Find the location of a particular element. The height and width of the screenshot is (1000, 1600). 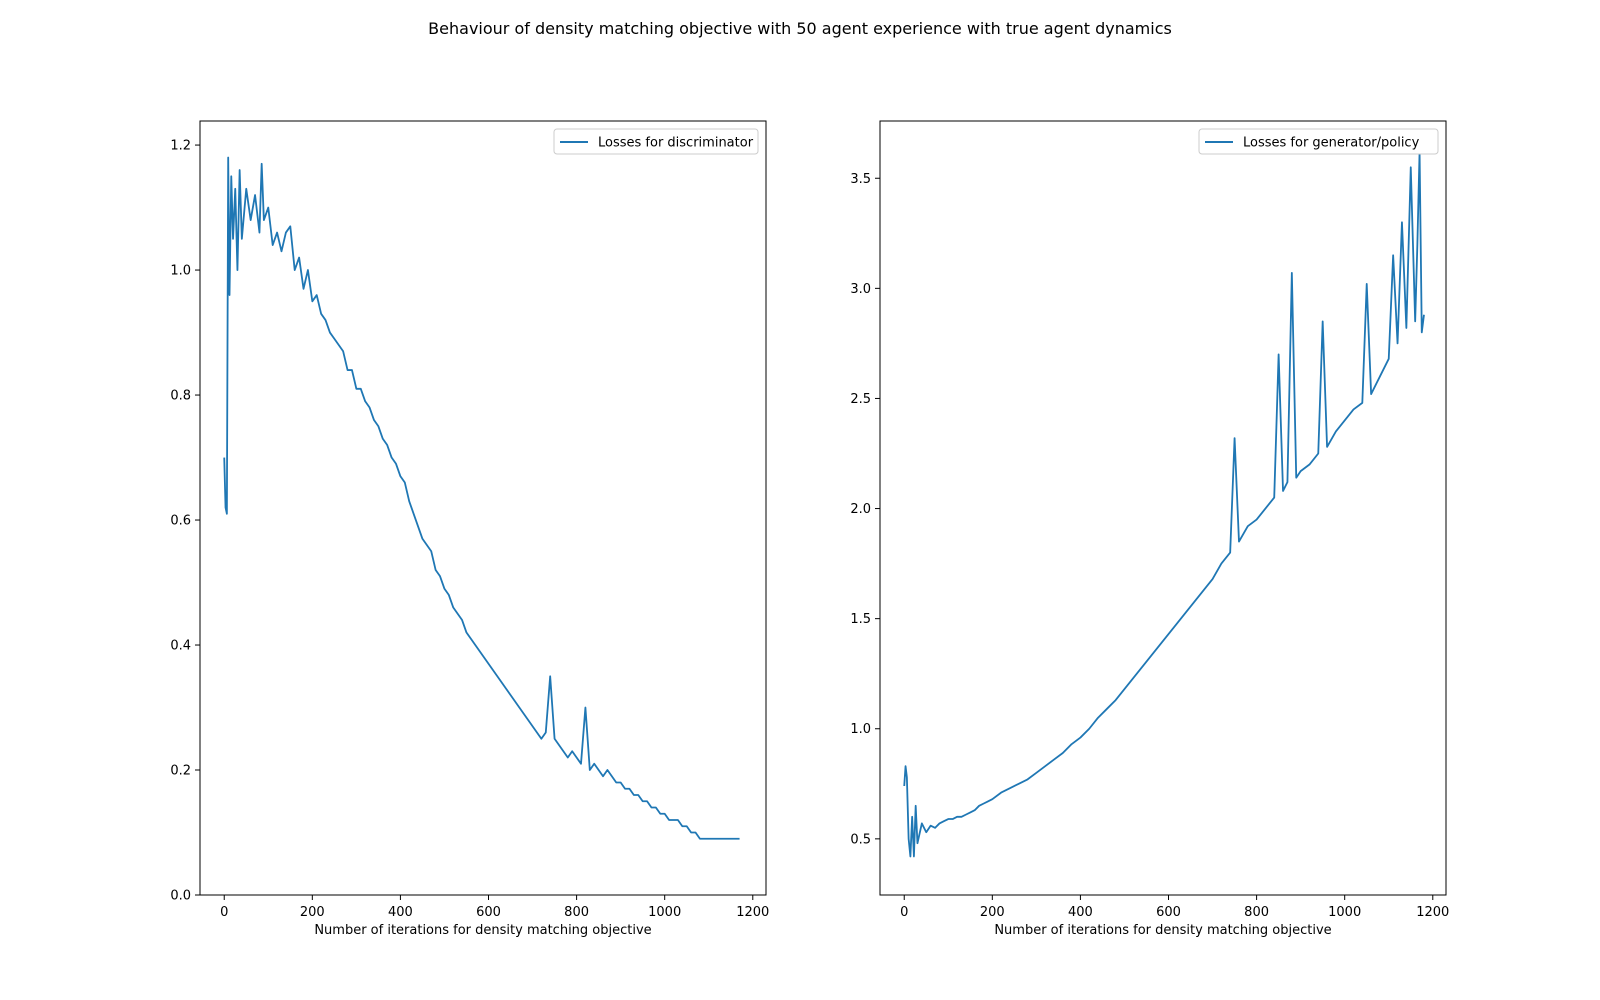

discriminator-y-tick-label: 0.2 is located at coordinates (180, 771).